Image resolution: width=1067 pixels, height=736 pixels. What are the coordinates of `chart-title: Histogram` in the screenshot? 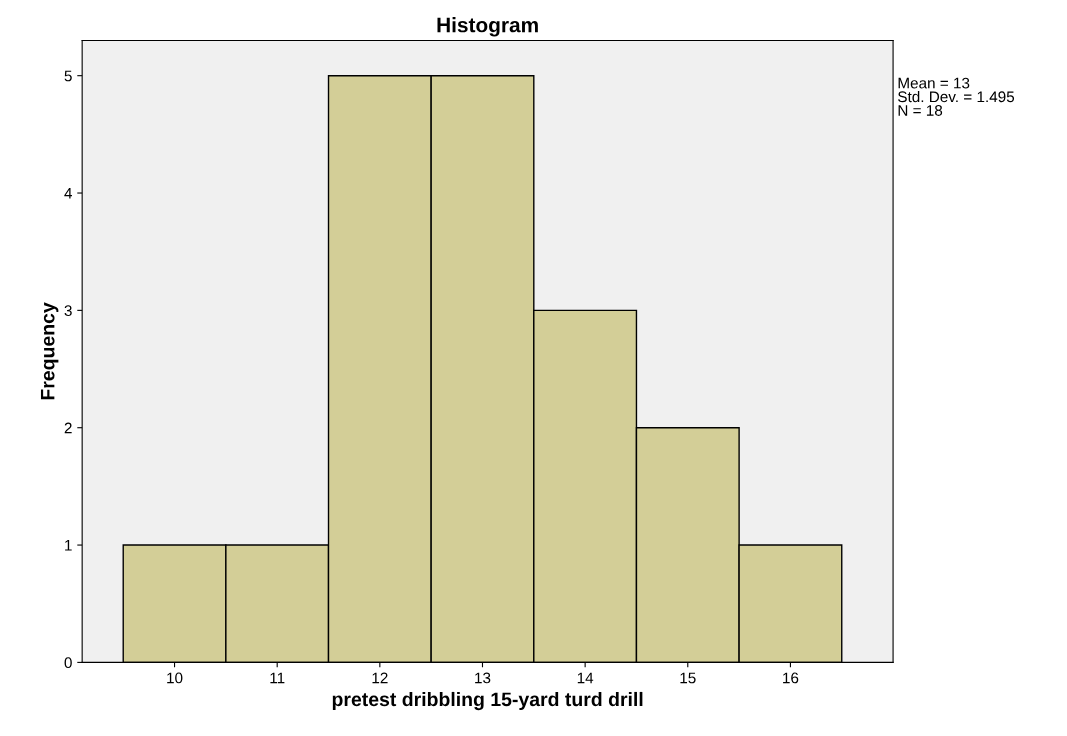 It's located at (487, 27).